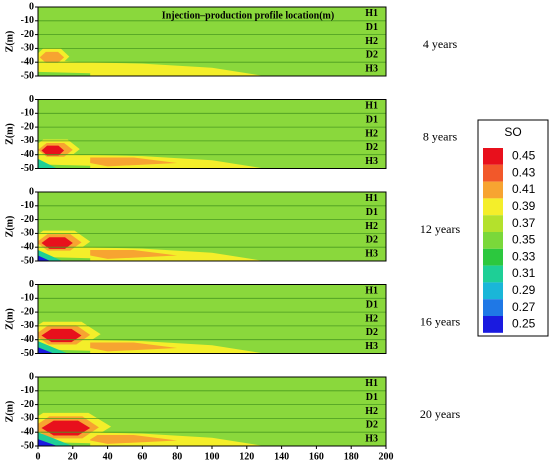 The width and height of the screenshot is (550, 464). I want to click on x-tick-label: 120, so click(246, 456).